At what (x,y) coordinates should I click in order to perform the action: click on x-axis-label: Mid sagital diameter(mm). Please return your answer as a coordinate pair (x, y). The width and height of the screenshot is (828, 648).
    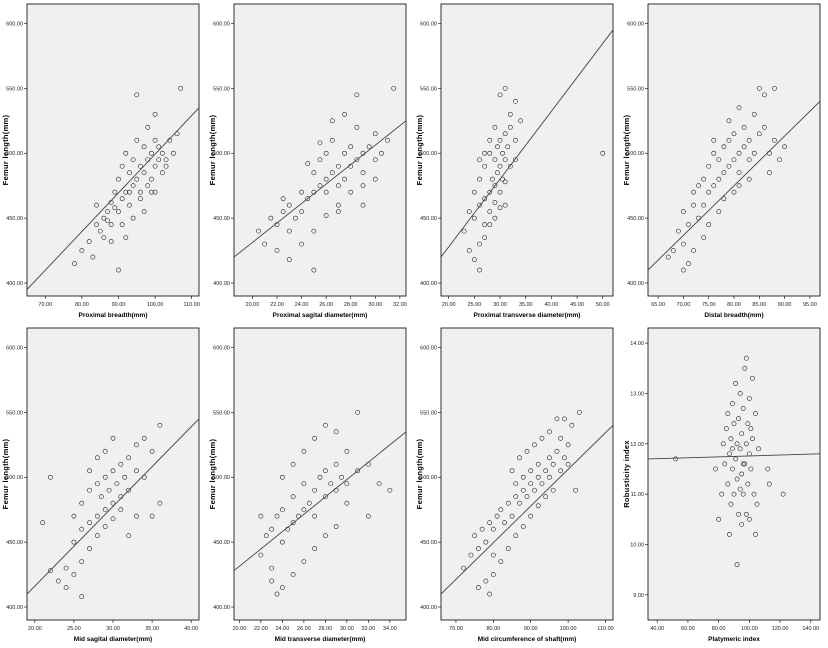
    Looking at the image, I should click on (113, 639).